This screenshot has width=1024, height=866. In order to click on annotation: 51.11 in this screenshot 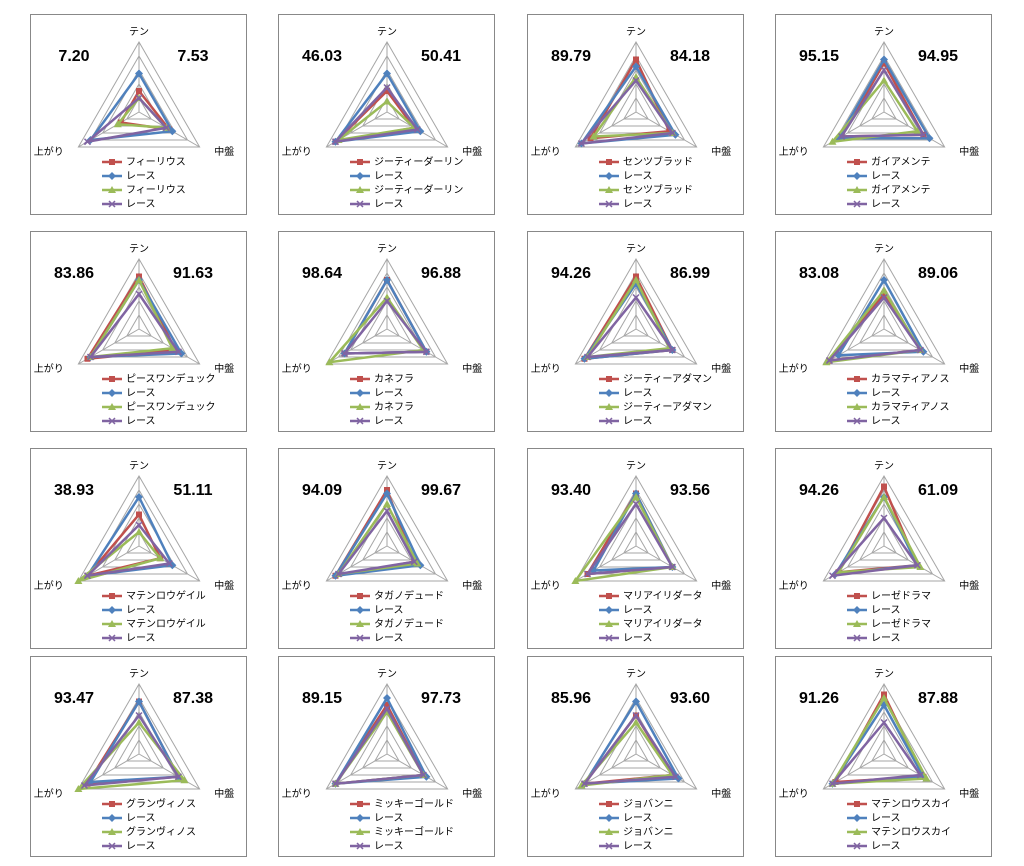, I will do `click(192, 490)`.